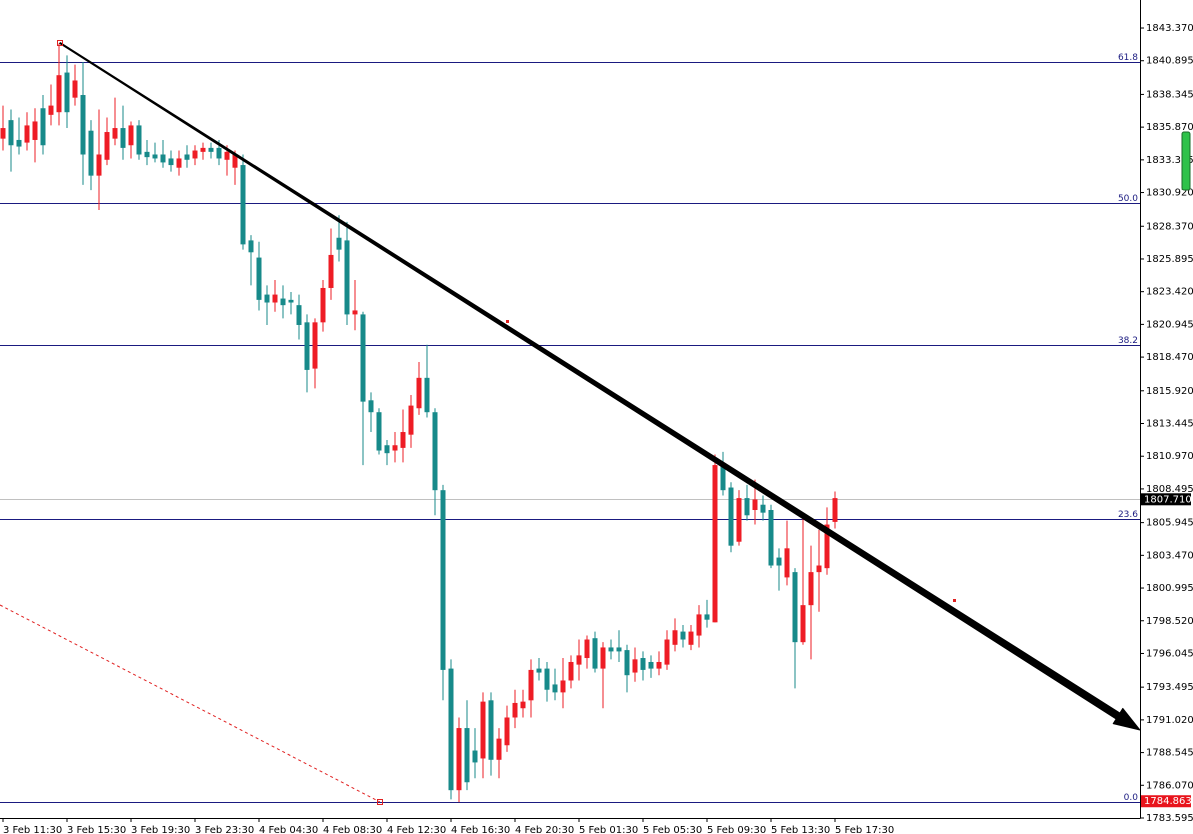 This screenshot has width=1193, height=834. What do you see at coordinates (1169, 193) in the screenshot?
I see `y-tick-label: 1830.920` at bounding box center [1169, 193].